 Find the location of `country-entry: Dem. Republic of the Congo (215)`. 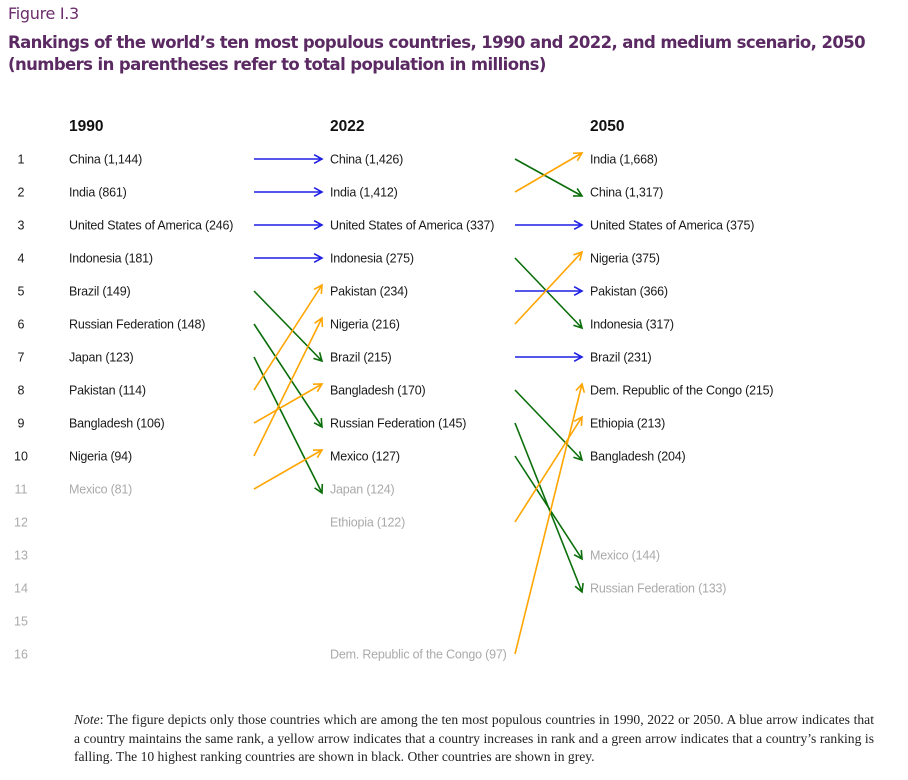

country-entry: Dem. Republic of the Congo (215) is located at coordinates (681, 391).